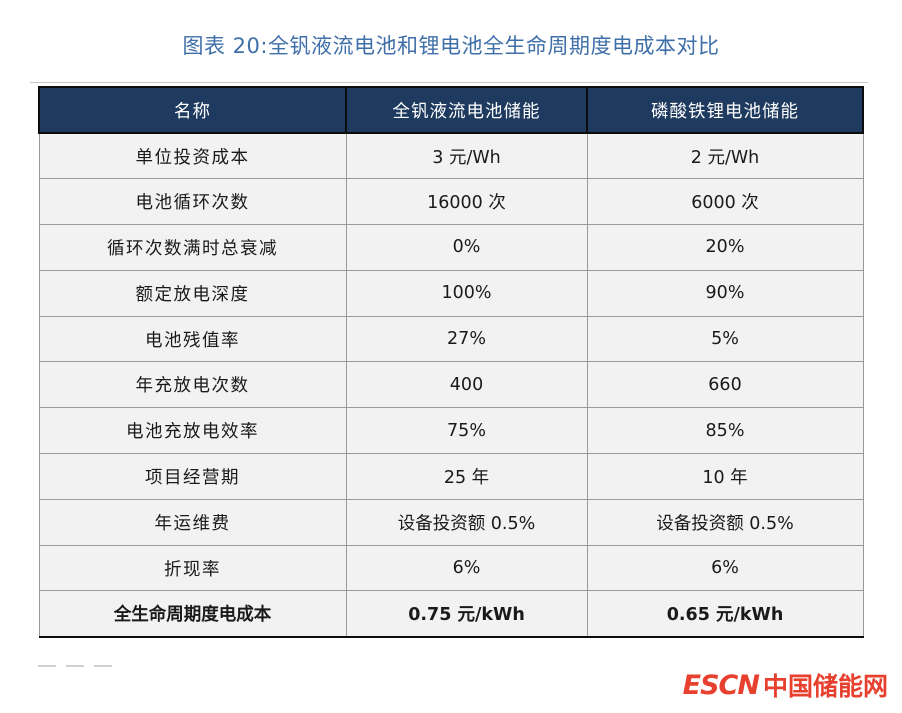  I want to click on table-row: 电池循环次数 16000 次 6000 次, so click(451, 202).